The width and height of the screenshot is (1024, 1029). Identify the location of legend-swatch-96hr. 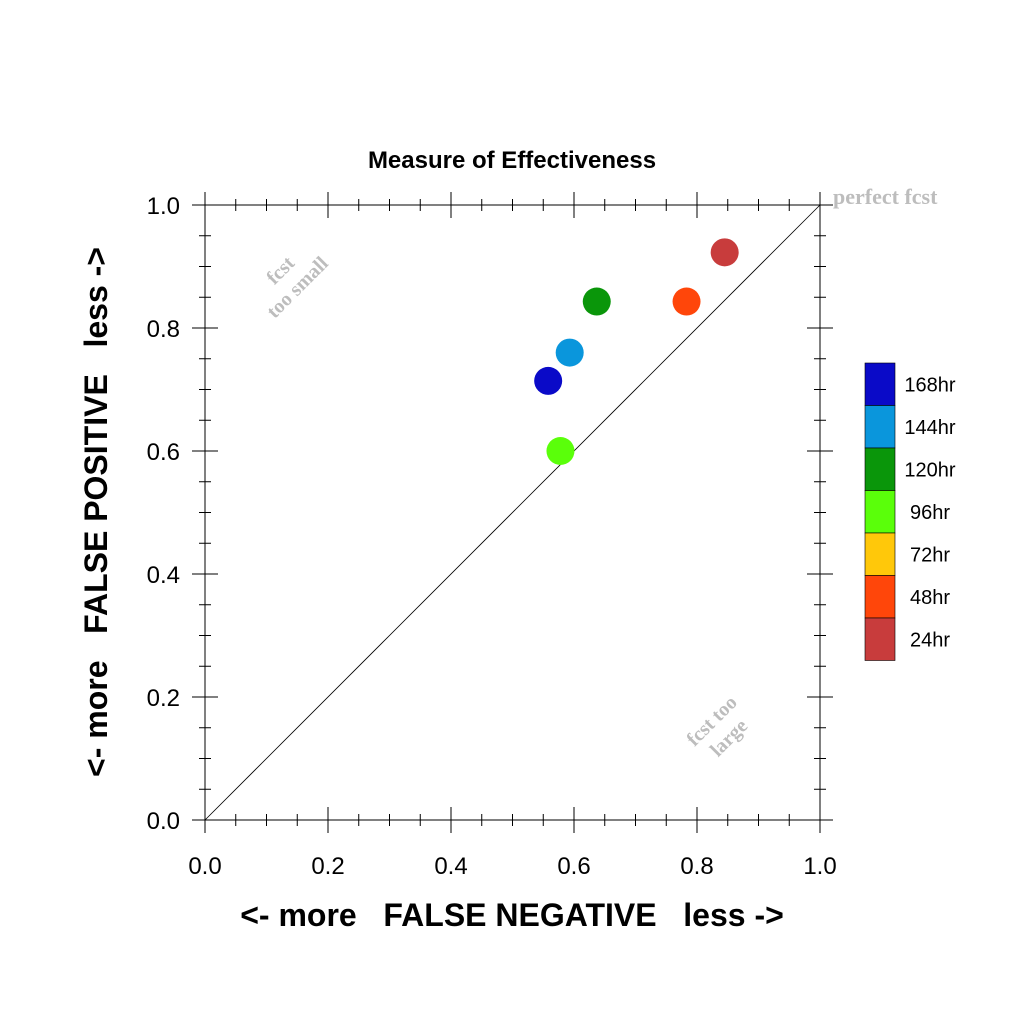
(880, 512).